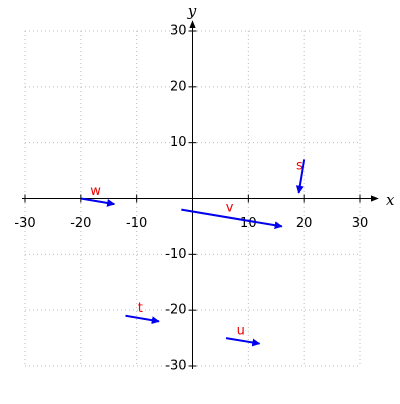 This screenshot has width=400, height=404. What do you see at coordinates (390, 200) in the screenshot?
I see `x-axis-label: x` at bounding box center [390, 200].